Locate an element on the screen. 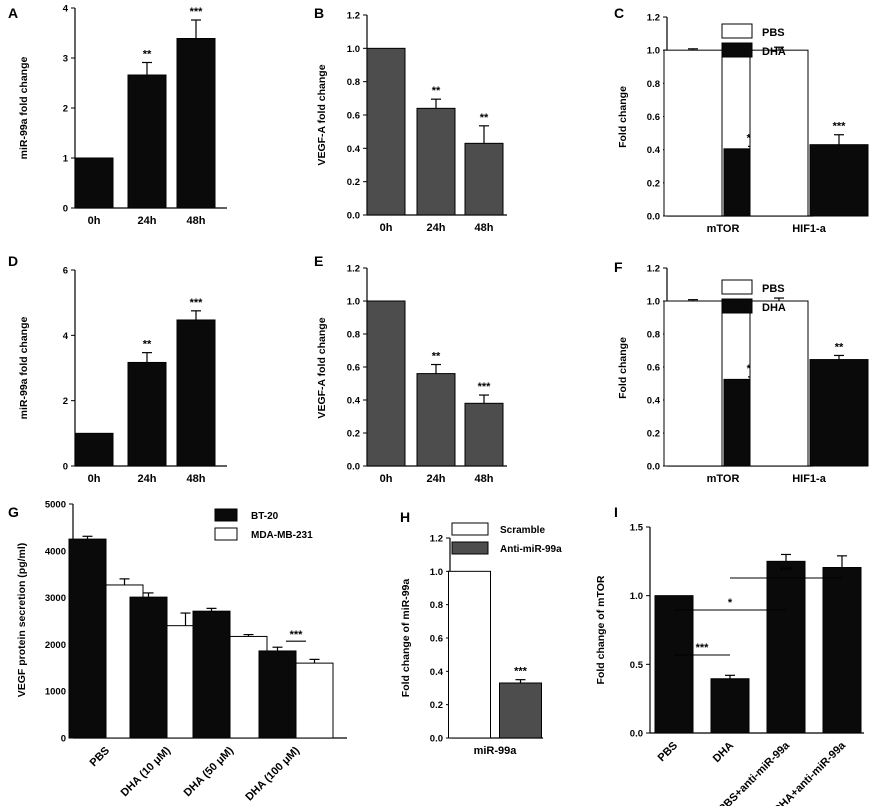  panel-label: H is located at coordinates (405, 517).